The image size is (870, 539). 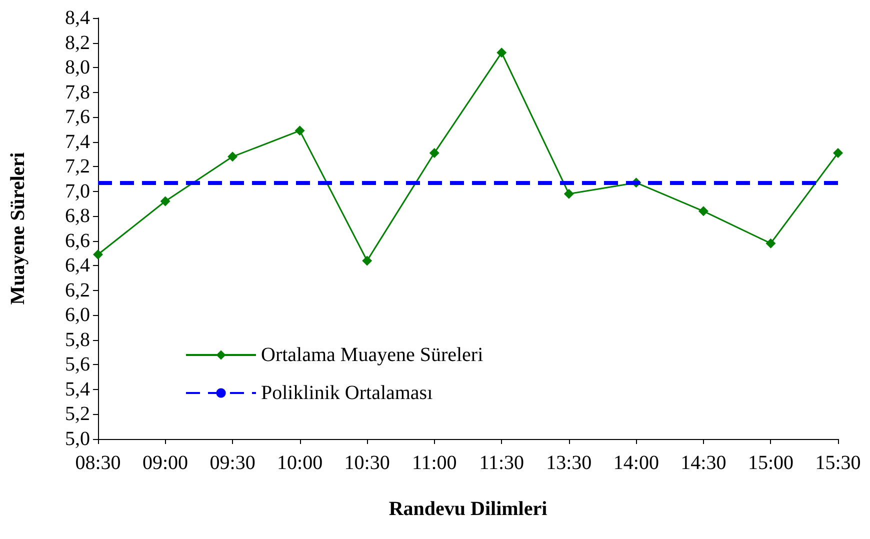 What do you see at coordinates (77, 92) in the screenshot?
I see `y-tick-label: 7,8` at bounding box center [77, 92].